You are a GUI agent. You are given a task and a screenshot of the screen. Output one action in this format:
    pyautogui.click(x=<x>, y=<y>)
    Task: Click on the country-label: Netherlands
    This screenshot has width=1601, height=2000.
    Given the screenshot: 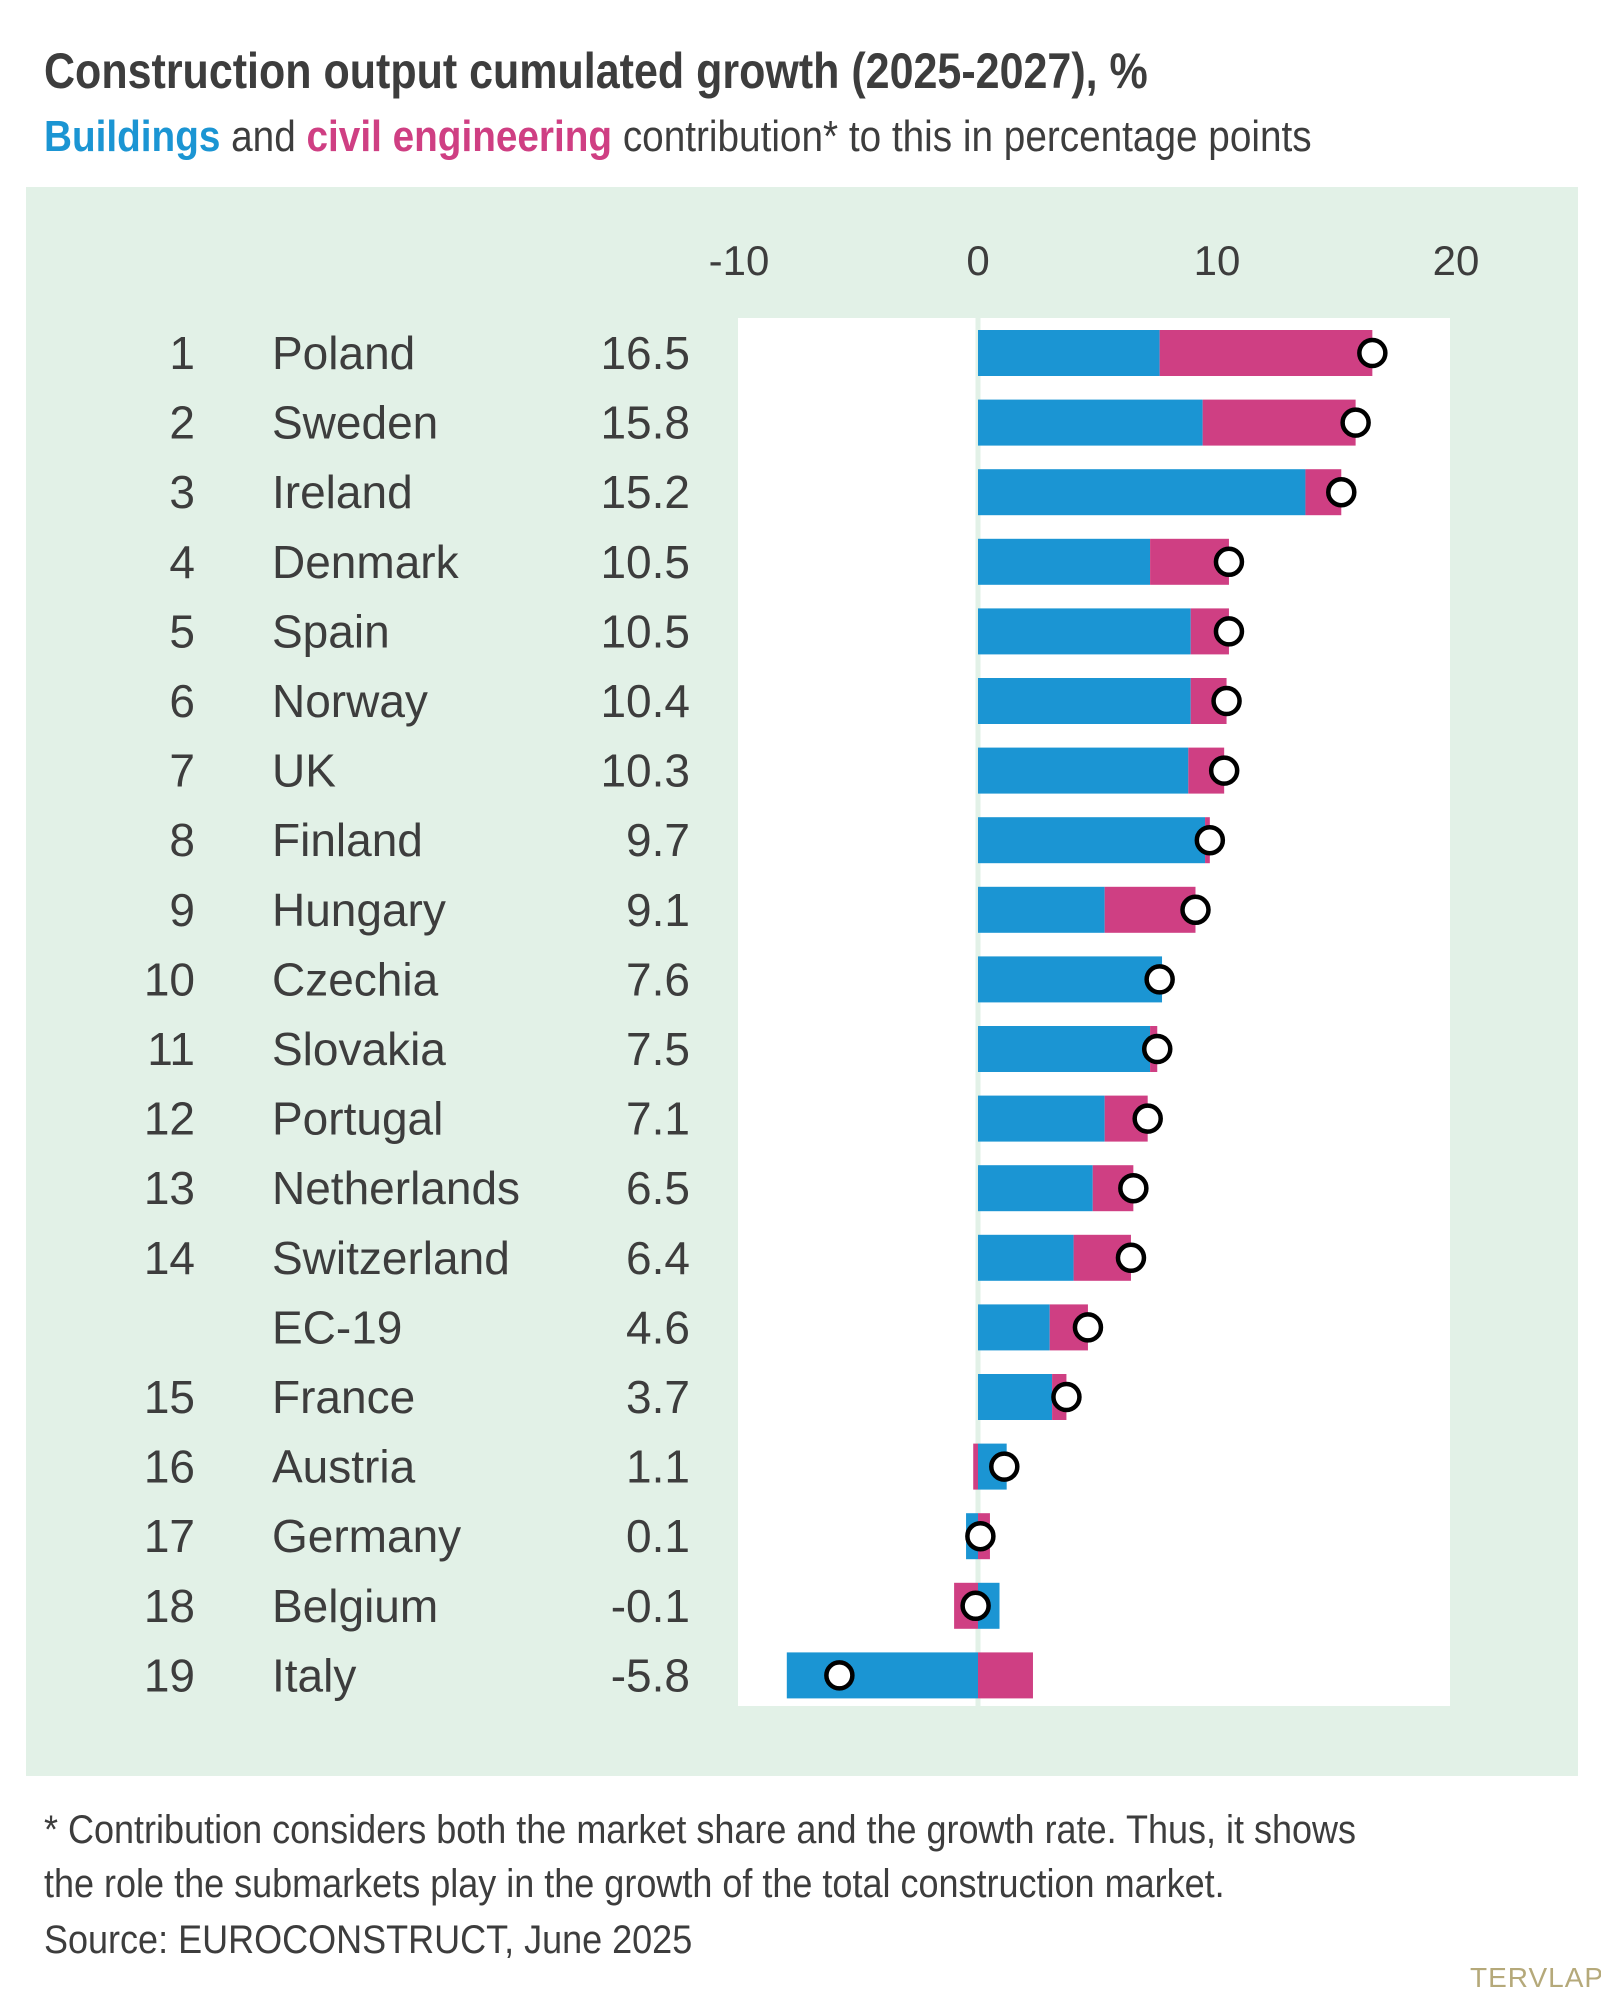 What is the action you would take?
    pyautogui.click(x=396, y=1188)
    